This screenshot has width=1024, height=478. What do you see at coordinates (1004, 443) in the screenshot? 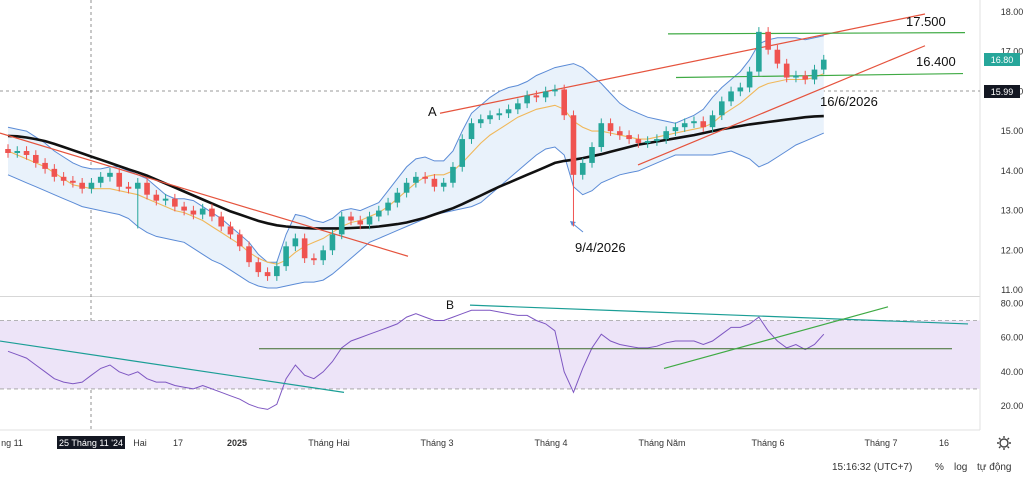
I see `gear-icon` at bounding box center [1004, 443].